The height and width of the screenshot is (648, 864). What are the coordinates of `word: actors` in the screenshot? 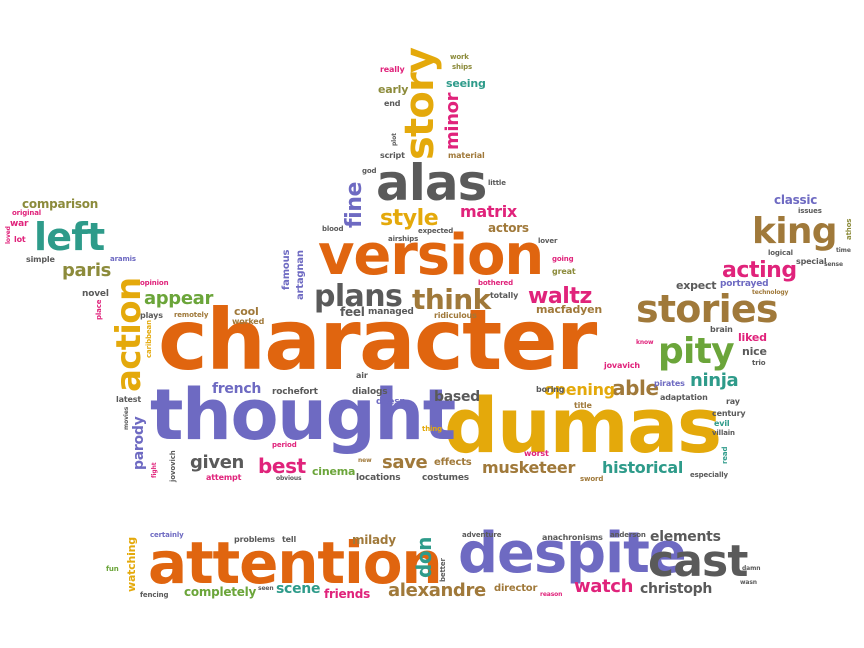 It's located at (508, 228).